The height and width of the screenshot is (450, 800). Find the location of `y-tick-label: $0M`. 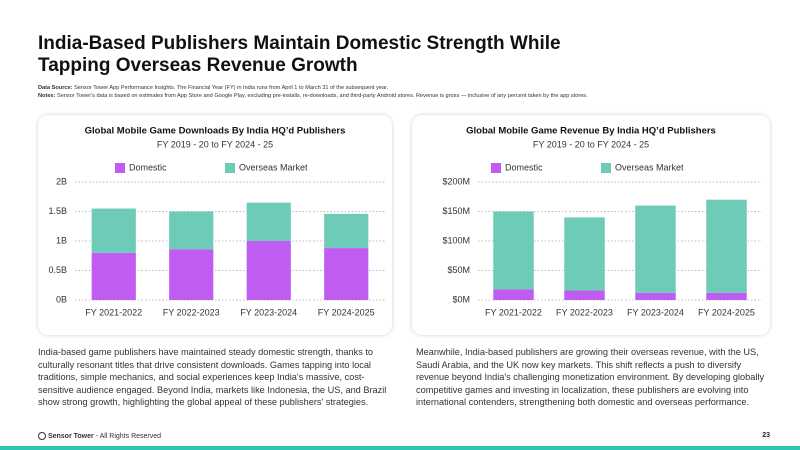

y-tick-label: $0M is located at coordinates (461, 299).